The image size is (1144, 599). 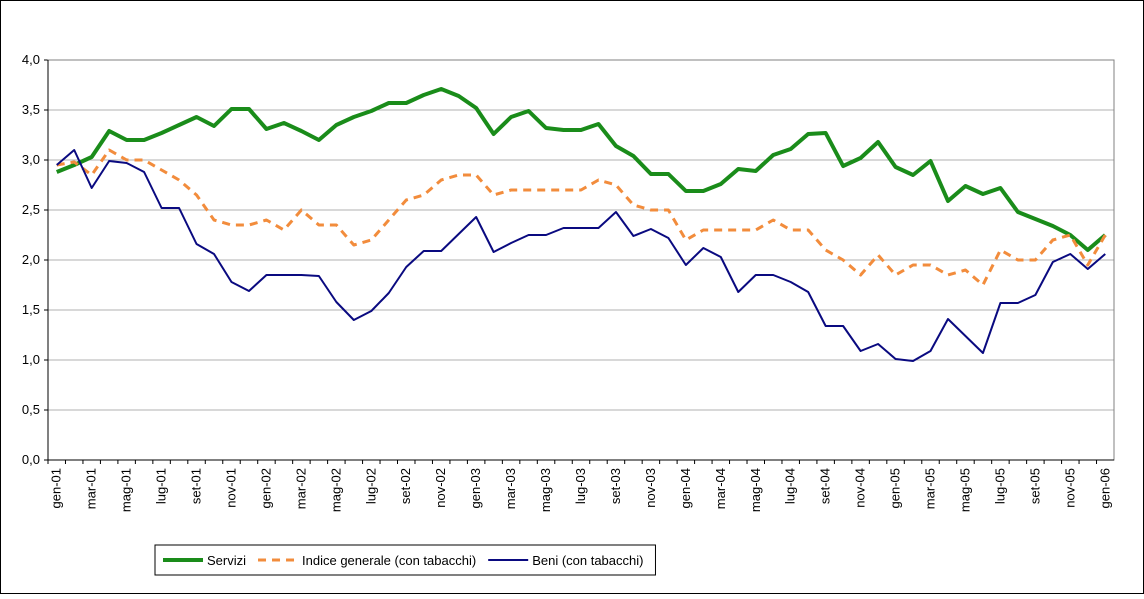 What do you see at coordinates (405, 486) in the screenshot?
I see `x-tick-label: set-02` at bounding box center [405, 486].